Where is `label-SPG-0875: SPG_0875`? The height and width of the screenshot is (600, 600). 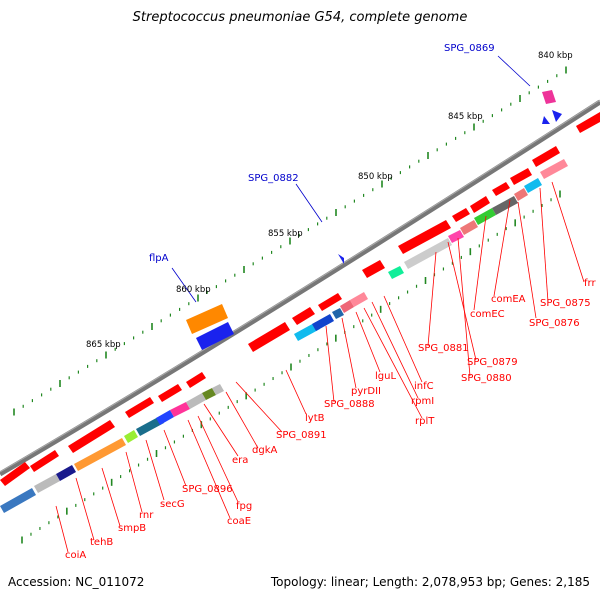
label-SPG-0875: SPG_0875 is located at coordinates (565, 303).